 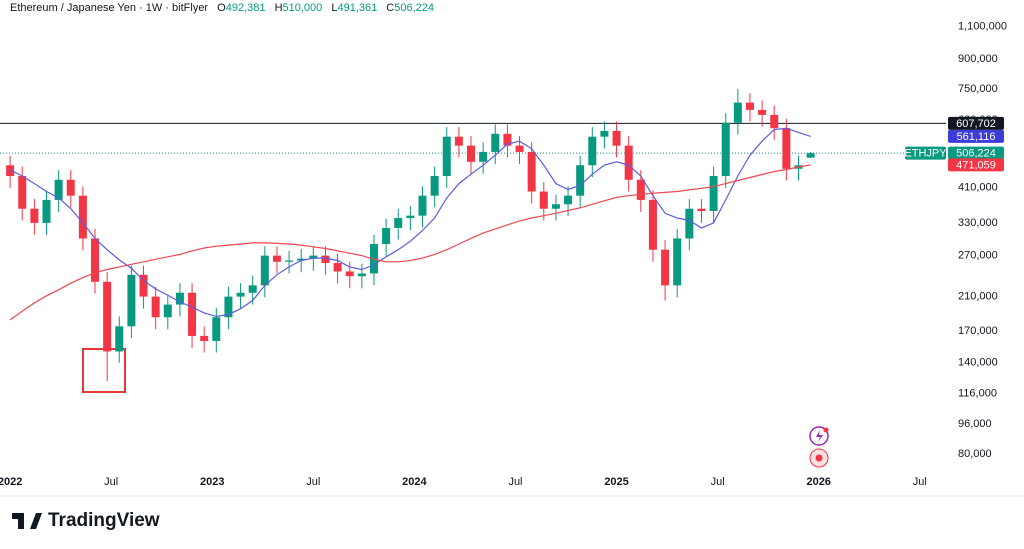 What do you see at coordinates (978, 363) in the screenshot?
I see `y-tick-label: 140,000` at bounding box center [978, 363].